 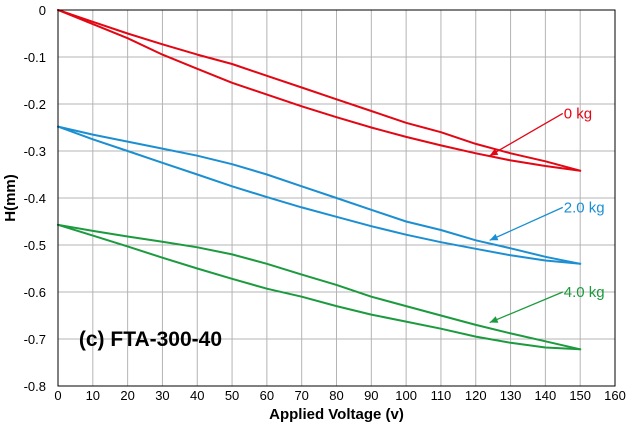 What do you see at coordinates (35, 151) in the screenshot?
I see `y-tick-label: -0.3` at bounding box center [35, 151].